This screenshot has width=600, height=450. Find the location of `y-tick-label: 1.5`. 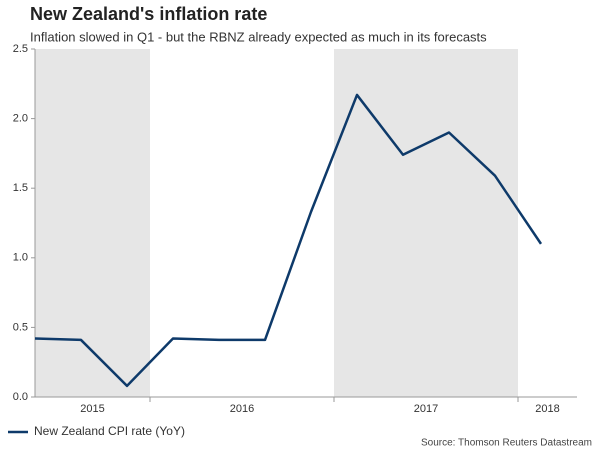

y-tick-label: 1.5 is located at coordinates (20, 188).